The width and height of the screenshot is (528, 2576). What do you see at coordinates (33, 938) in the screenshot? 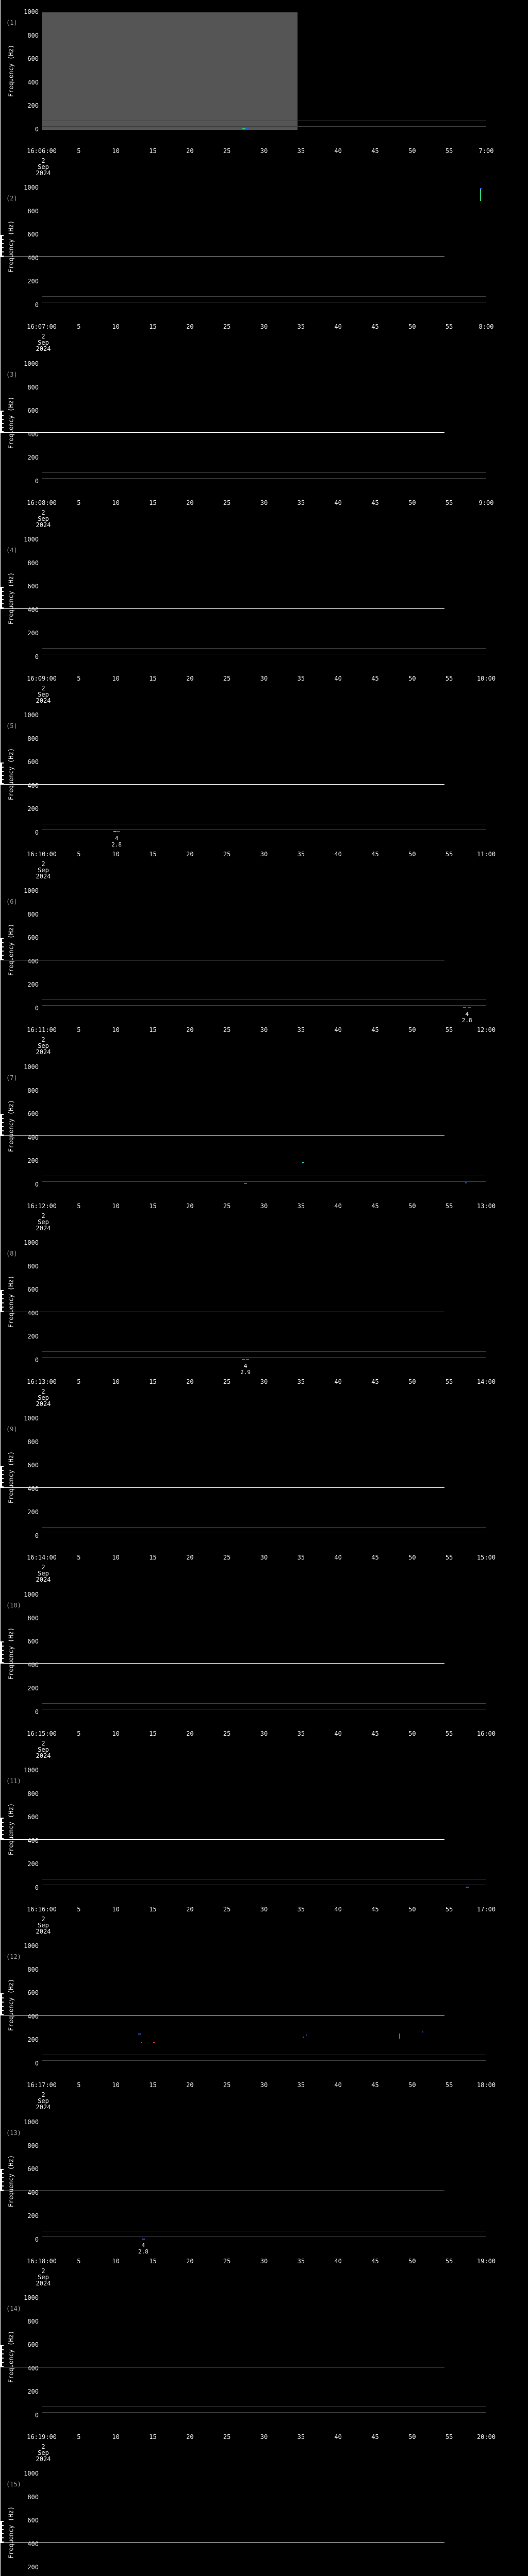
I see `y-tick-label: 600` at bounding box center [33, 938].